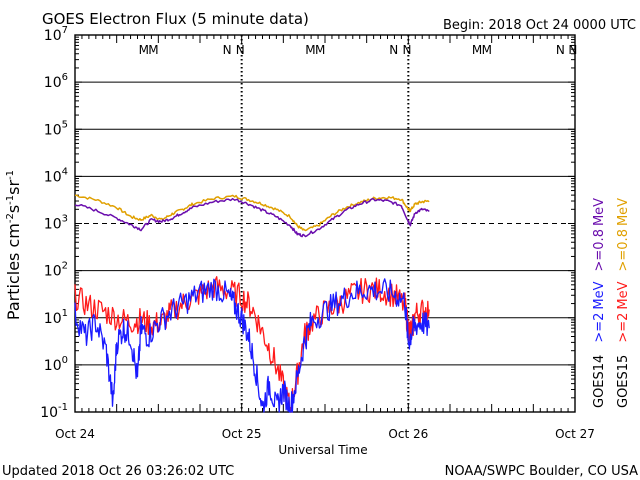 The image size is (640, 480). I want to click on legend-goes15-high: >=0.8, so click(623, 250).